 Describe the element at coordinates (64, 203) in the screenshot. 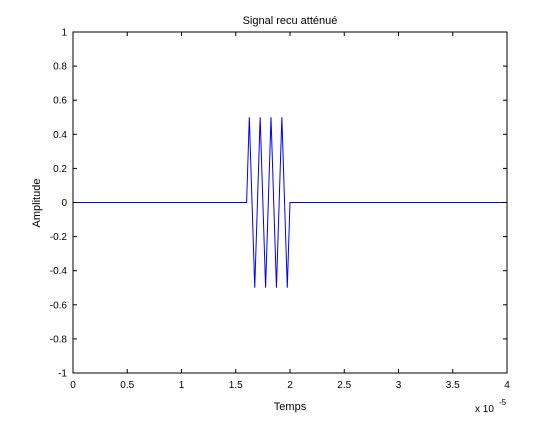

I see `y-tick-label: 0` at that location.